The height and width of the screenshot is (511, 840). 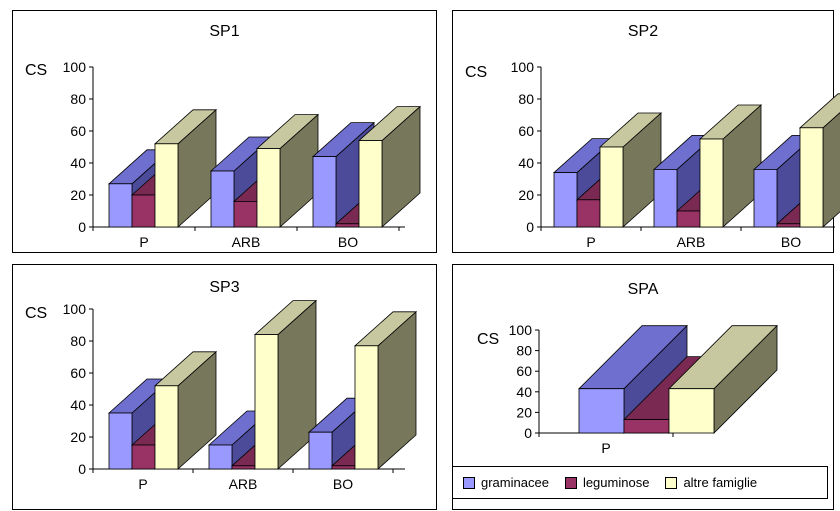 What do you see at coordinates (675, 154) in the screenshot?
I see `chart-sp2: 0 20 40 60 80 100 P ARB BO` at bounding box center [675, 154].